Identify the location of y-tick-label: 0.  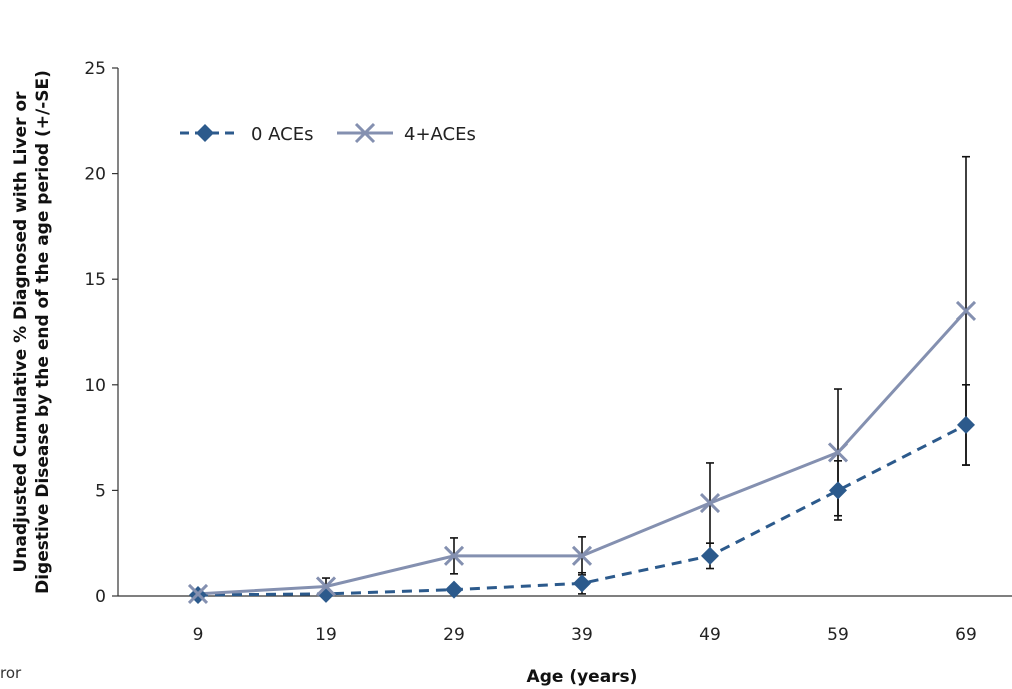
(100, 597).